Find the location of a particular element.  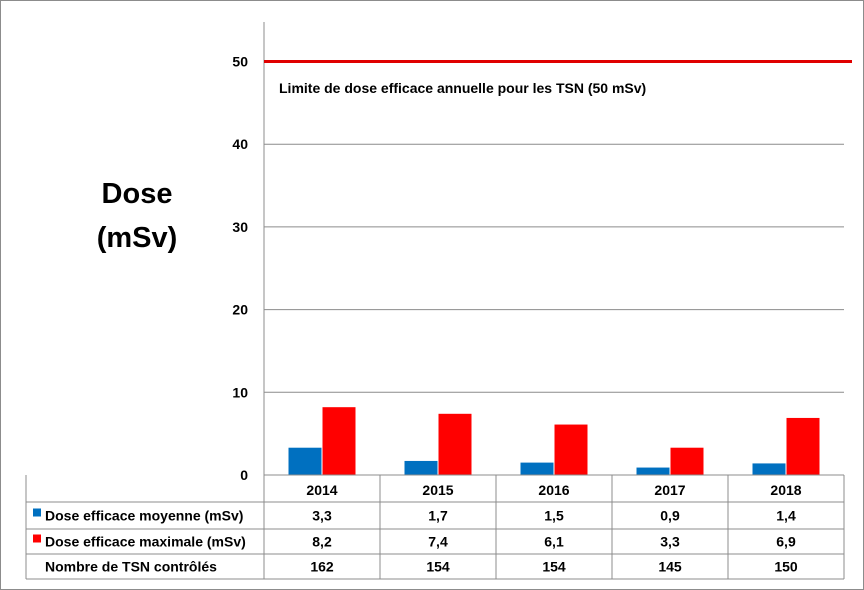

legend-entry: Dose efficace moyenne (mSv) is located at coordinates (144, 516).